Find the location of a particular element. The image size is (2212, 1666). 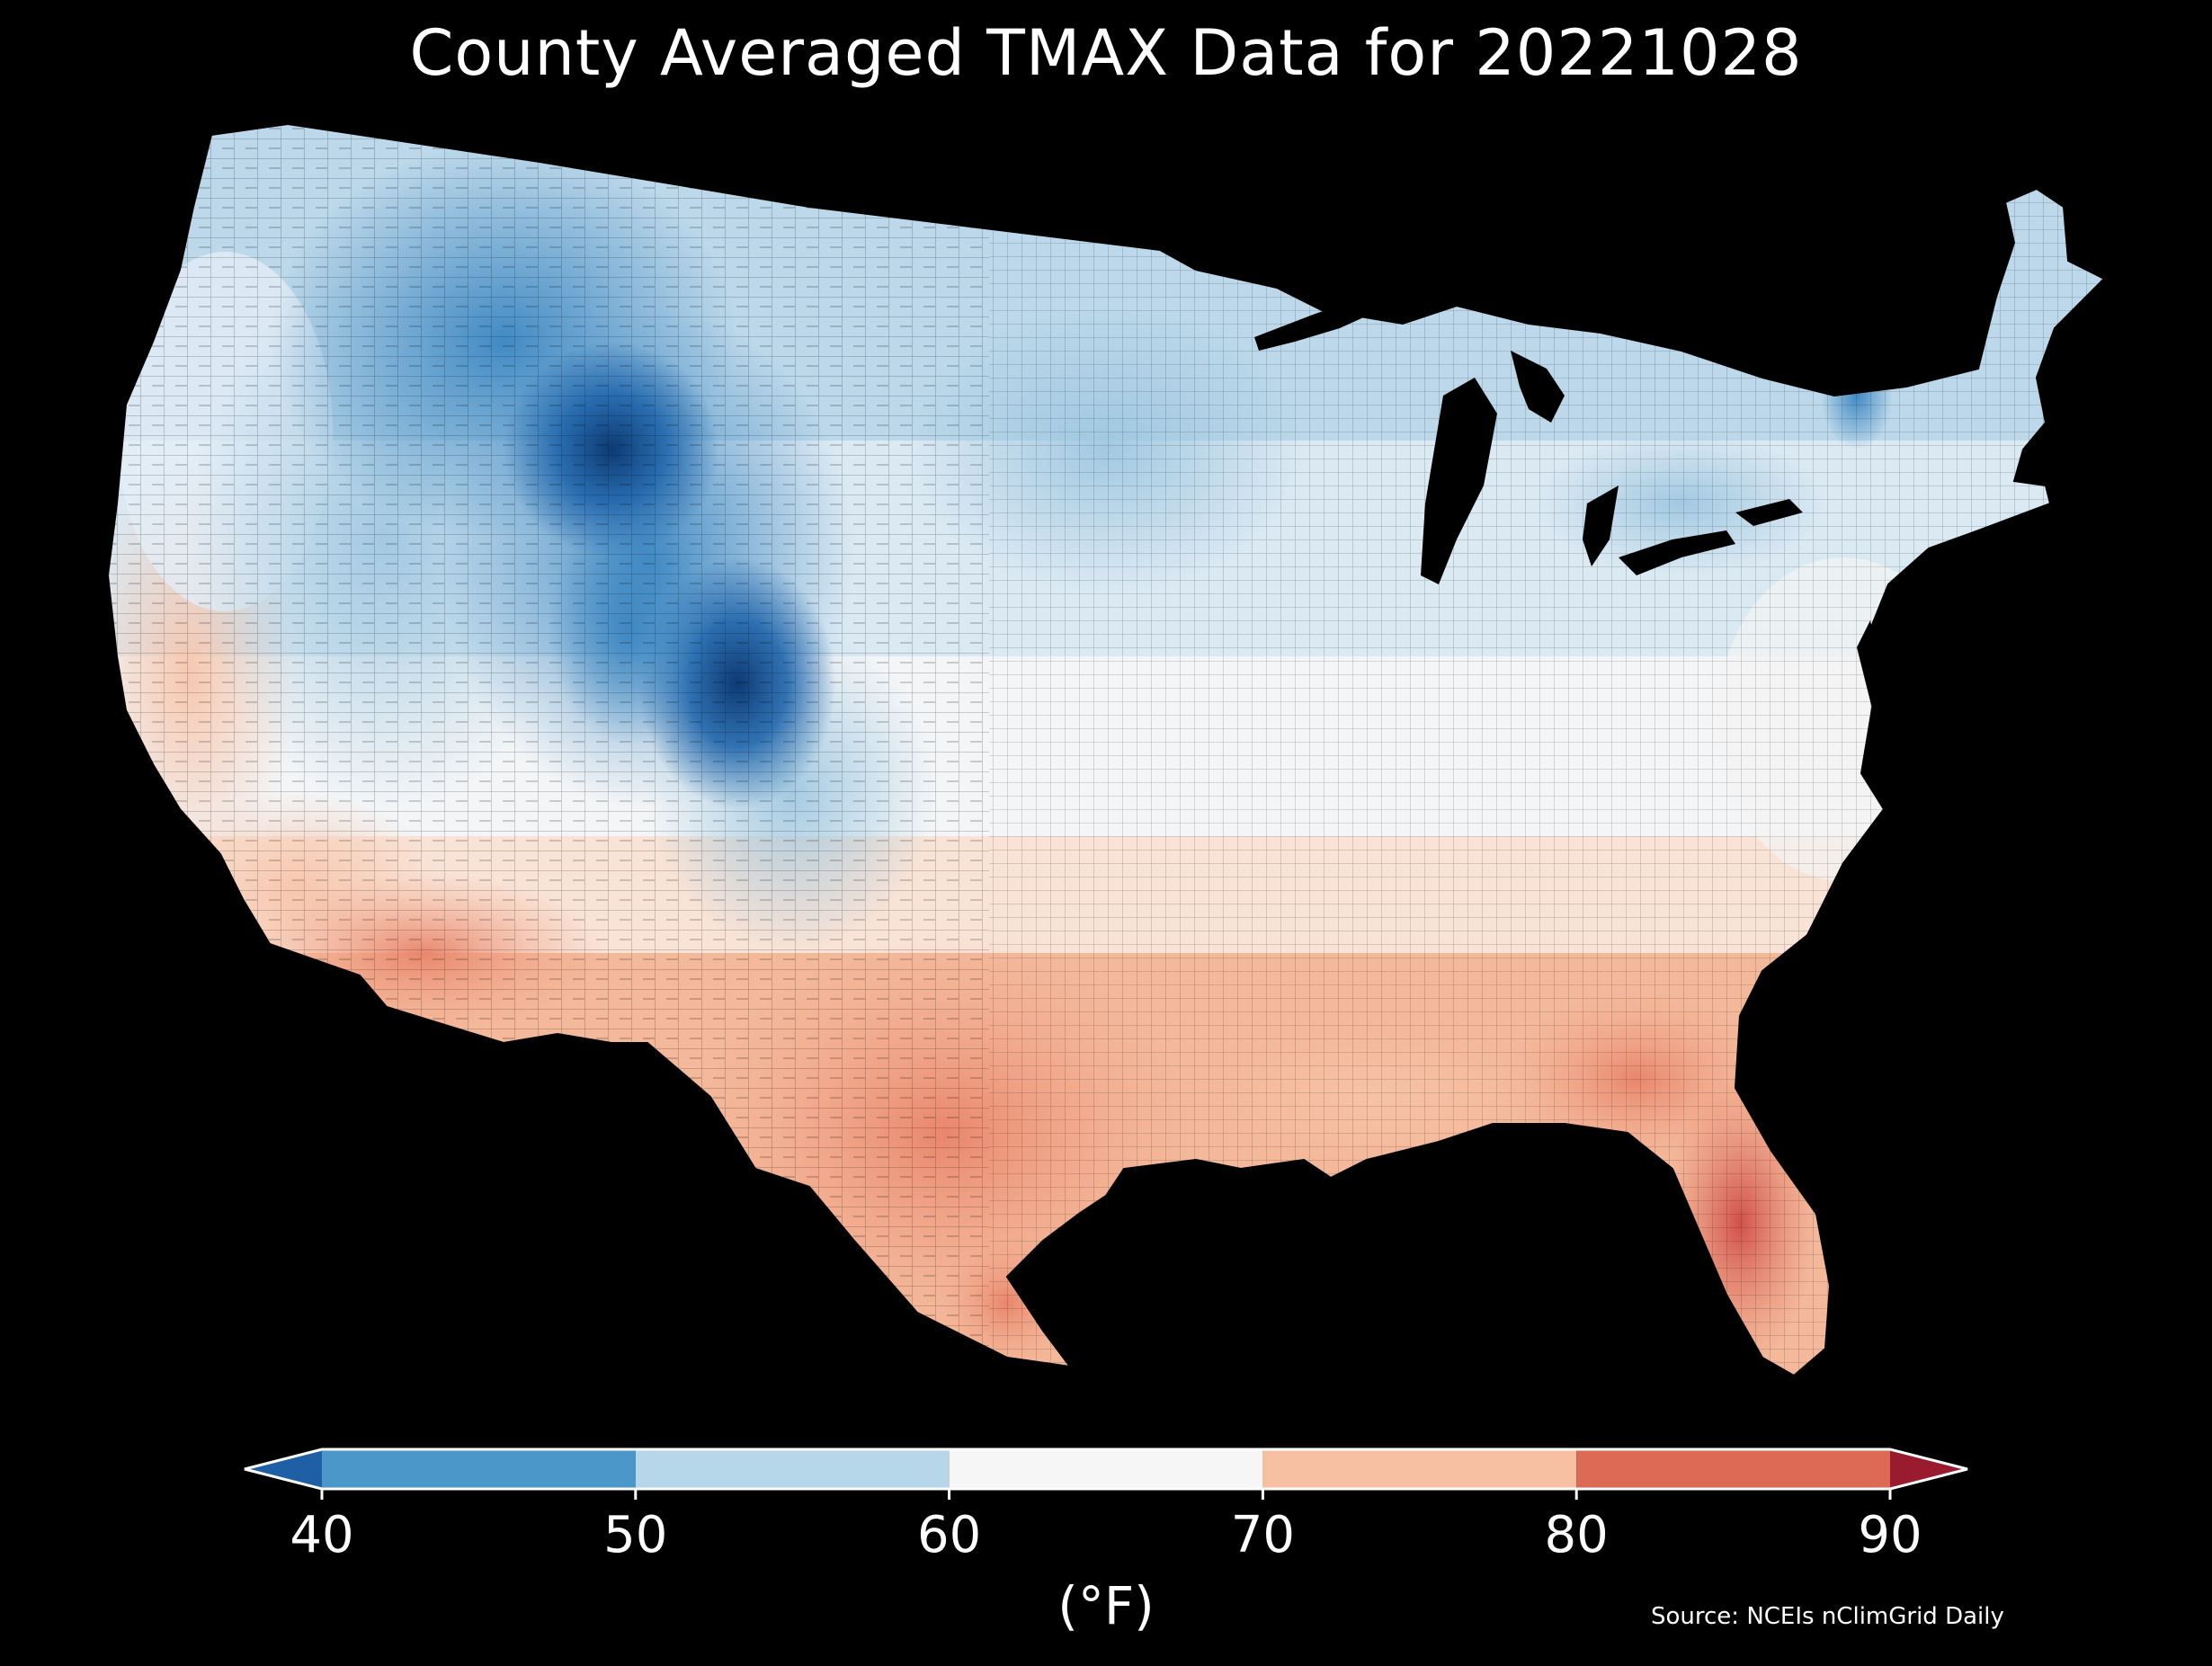

colorbar-tick-label: 60 is located at coordinates (949, 1535).